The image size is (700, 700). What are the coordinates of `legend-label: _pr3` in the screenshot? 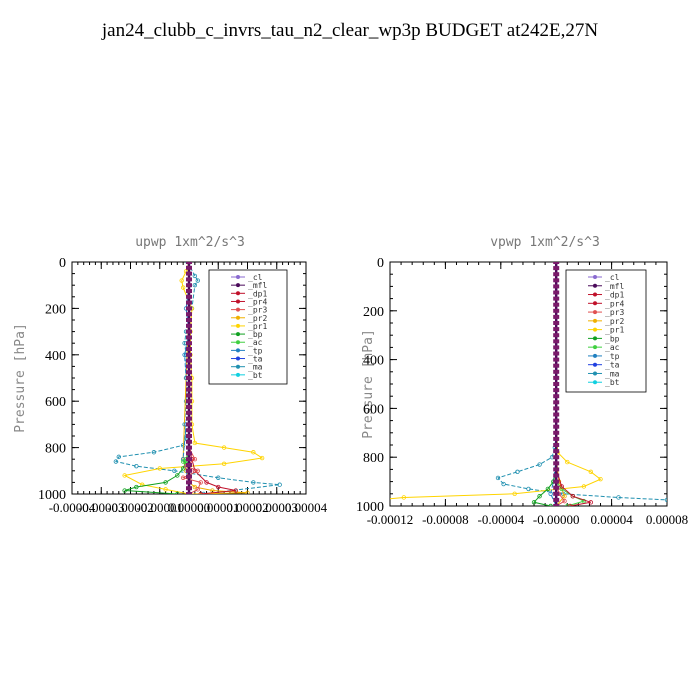 It's located at (257, 310).